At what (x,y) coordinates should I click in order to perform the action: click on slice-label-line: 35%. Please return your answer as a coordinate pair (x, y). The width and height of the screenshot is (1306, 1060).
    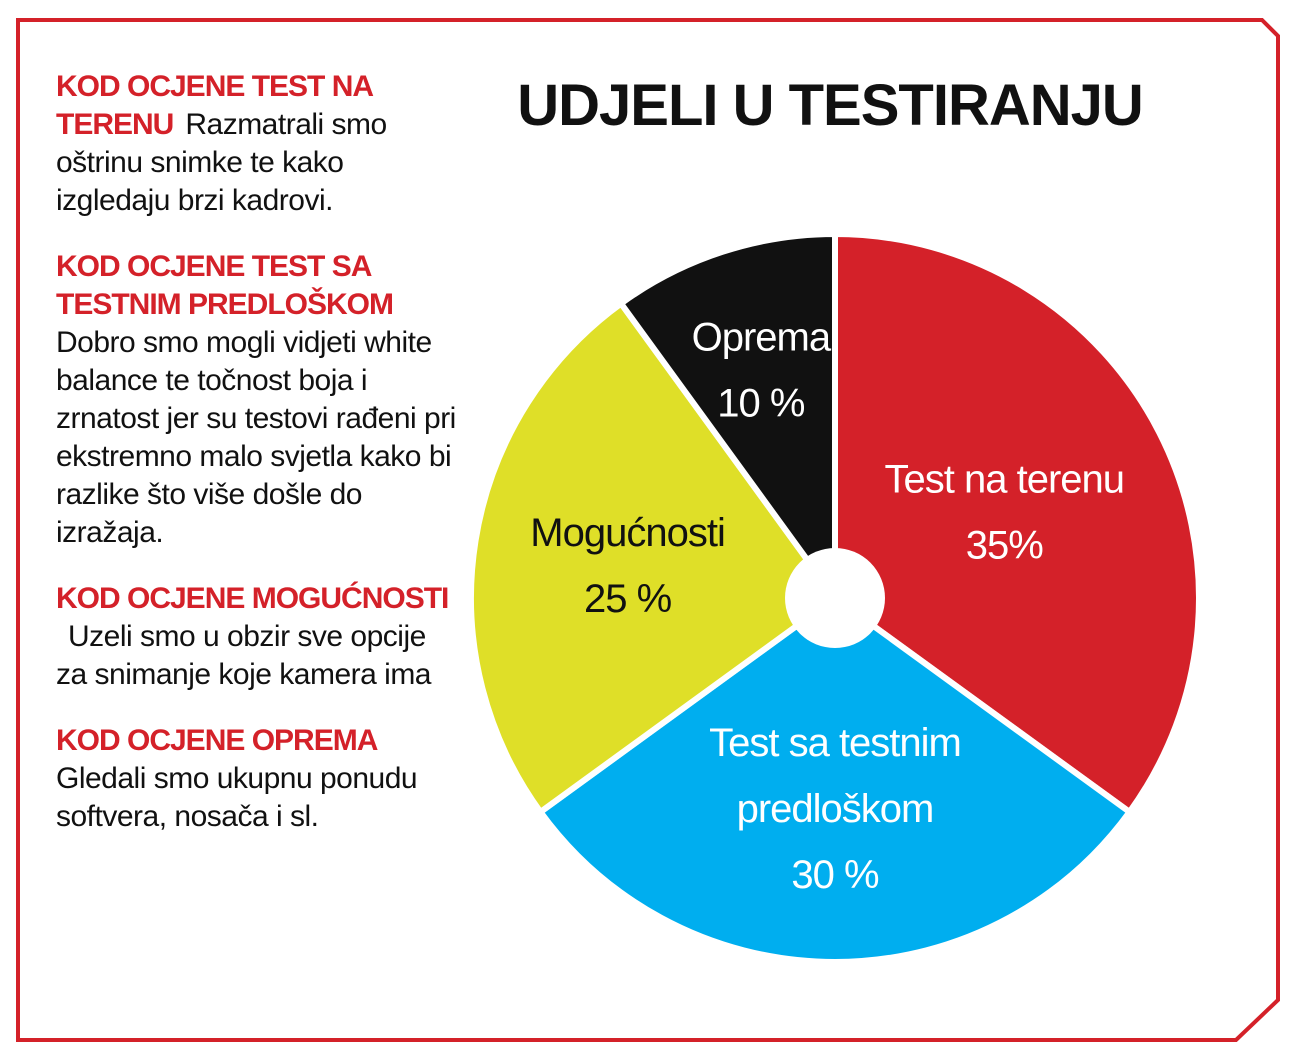
    Looking at the image, I should click on (1004, 546).